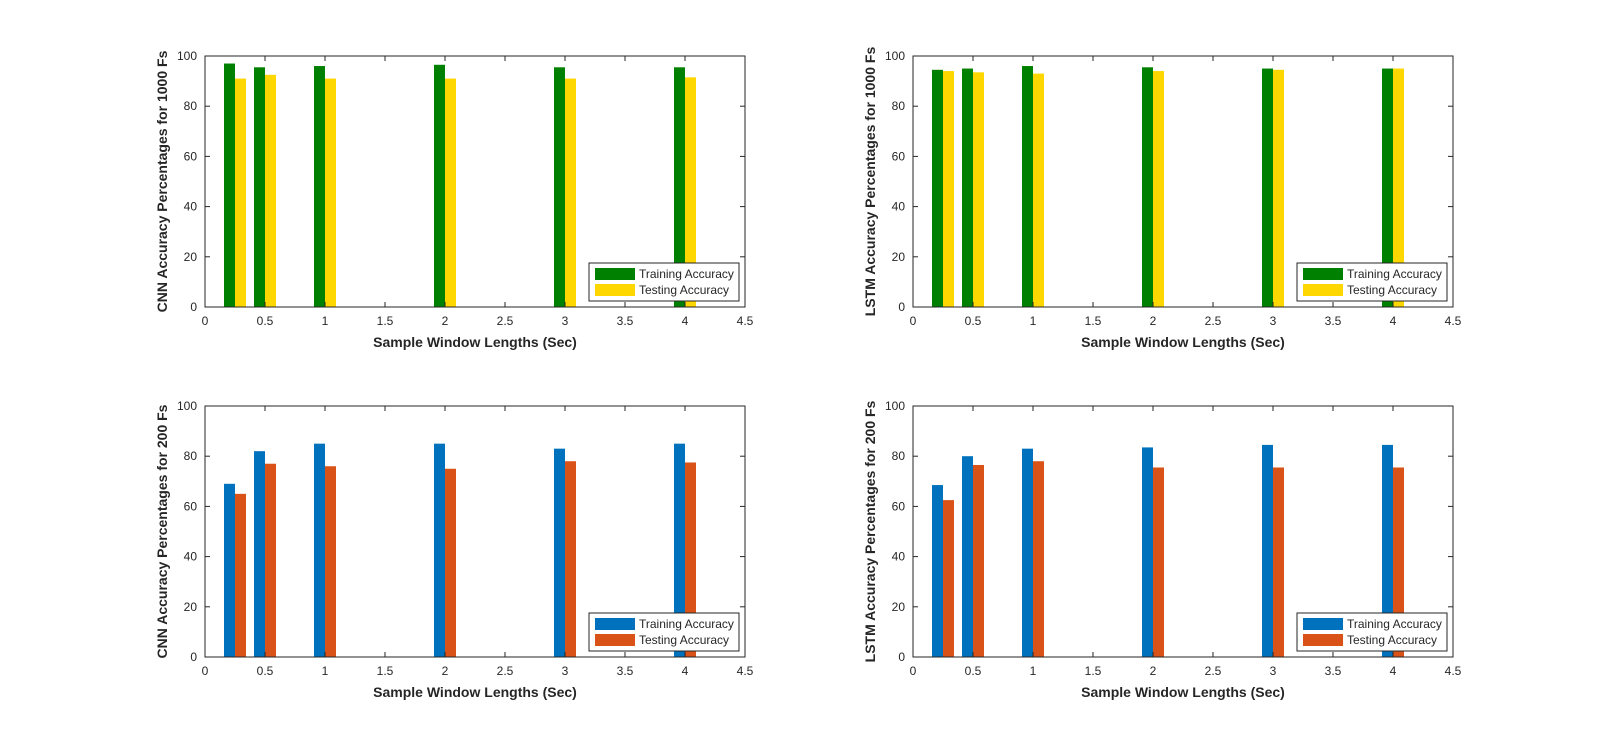  Describe the element at coordinates (870, 182) in the screenshot. I see `y-axis-title: LSTM Accuracy Percentages for 1000 Fs` at that location.